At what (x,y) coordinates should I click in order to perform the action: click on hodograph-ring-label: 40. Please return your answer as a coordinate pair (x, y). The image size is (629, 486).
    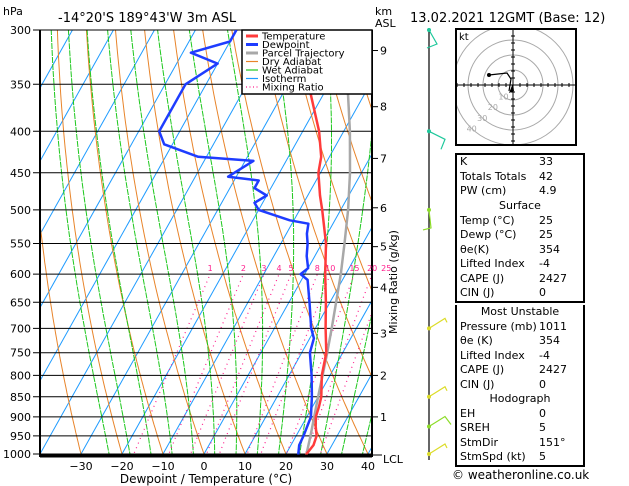
    Looking at the image, I should click on (472, 128).